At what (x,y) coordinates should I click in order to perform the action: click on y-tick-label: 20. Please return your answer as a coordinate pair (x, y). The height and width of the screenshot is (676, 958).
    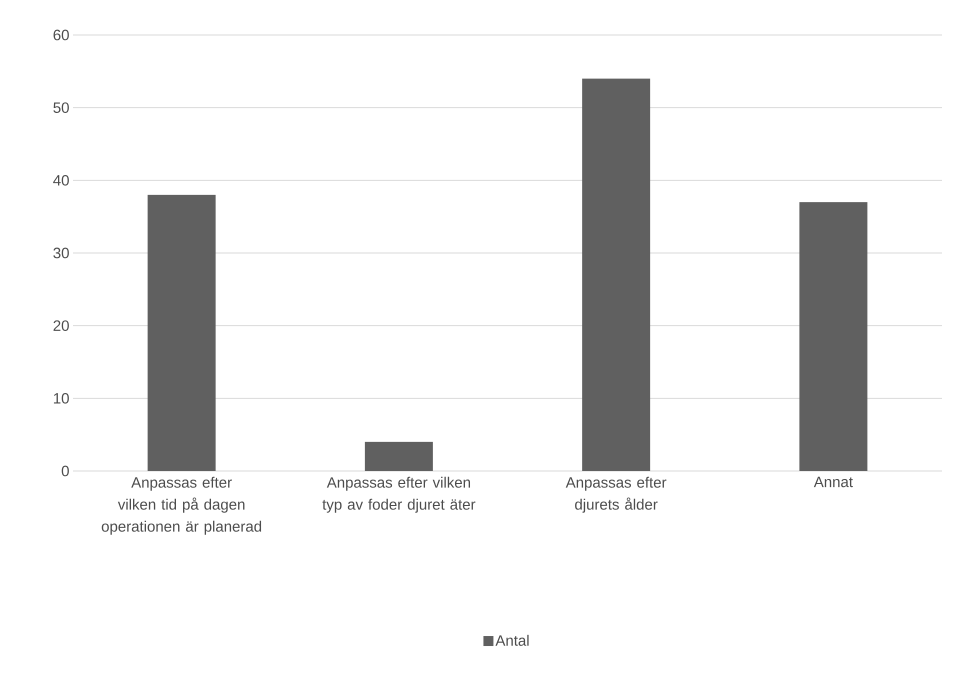
    Looking at the image, I should click on (61, 325).